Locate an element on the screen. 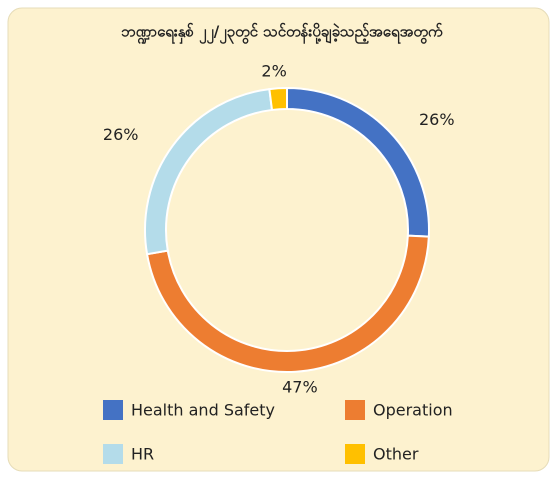 The width and height of the screenshot is (557, 483). legend-label: Other is located at coordinates (396, 454).